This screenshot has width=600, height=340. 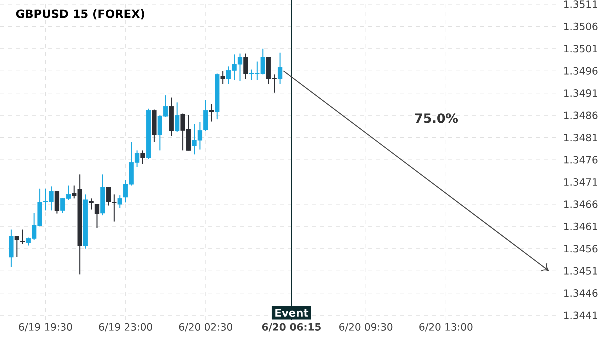 I want to click on y-tick-label: 1.3461, so click(x=581, y=226).